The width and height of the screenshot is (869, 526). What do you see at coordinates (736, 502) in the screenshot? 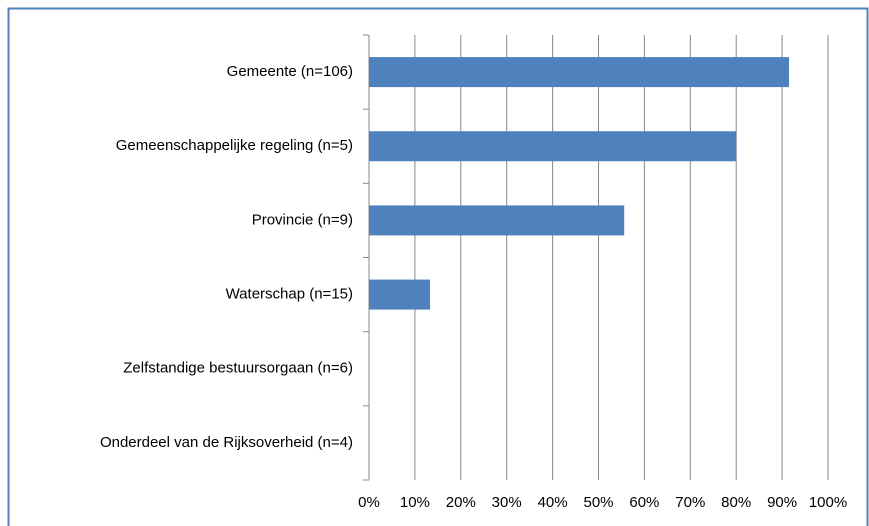
I see `x-tick-label: 80%` at bounding box center [736, 502].